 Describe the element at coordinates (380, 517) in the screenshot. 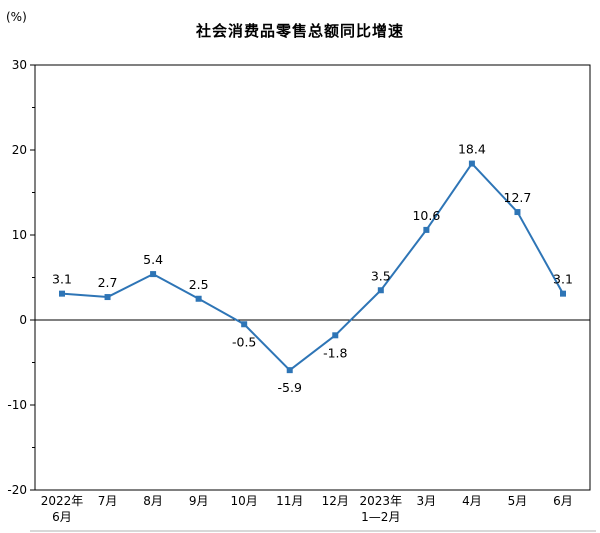

I see `x-axis-label: 1—2月` at that location.